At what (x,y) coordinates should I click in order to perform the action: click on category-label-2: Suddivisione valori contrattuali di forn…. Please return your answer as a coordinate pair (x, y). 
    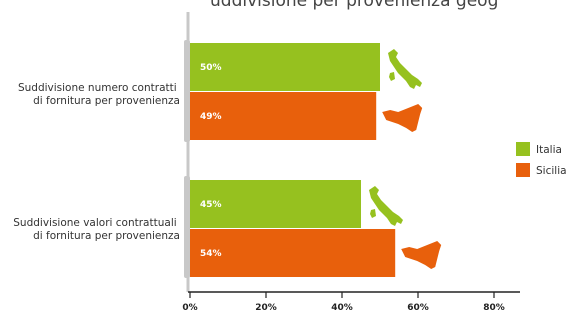
    Looking at the image, I should click on (96, 229).